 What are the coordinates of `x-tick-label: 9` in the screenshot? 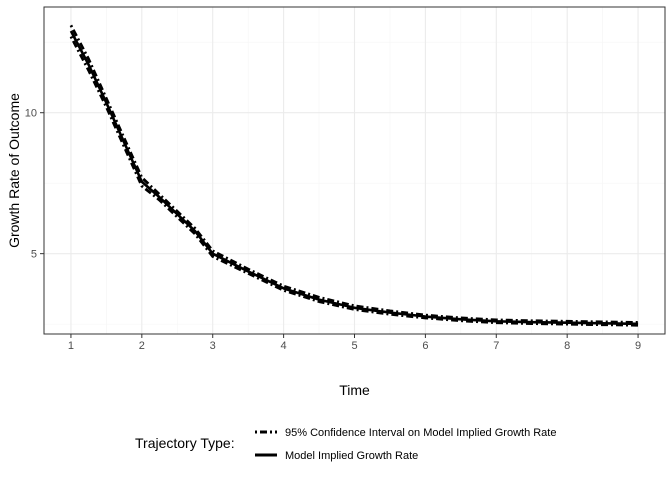 It's located at (638, 346).